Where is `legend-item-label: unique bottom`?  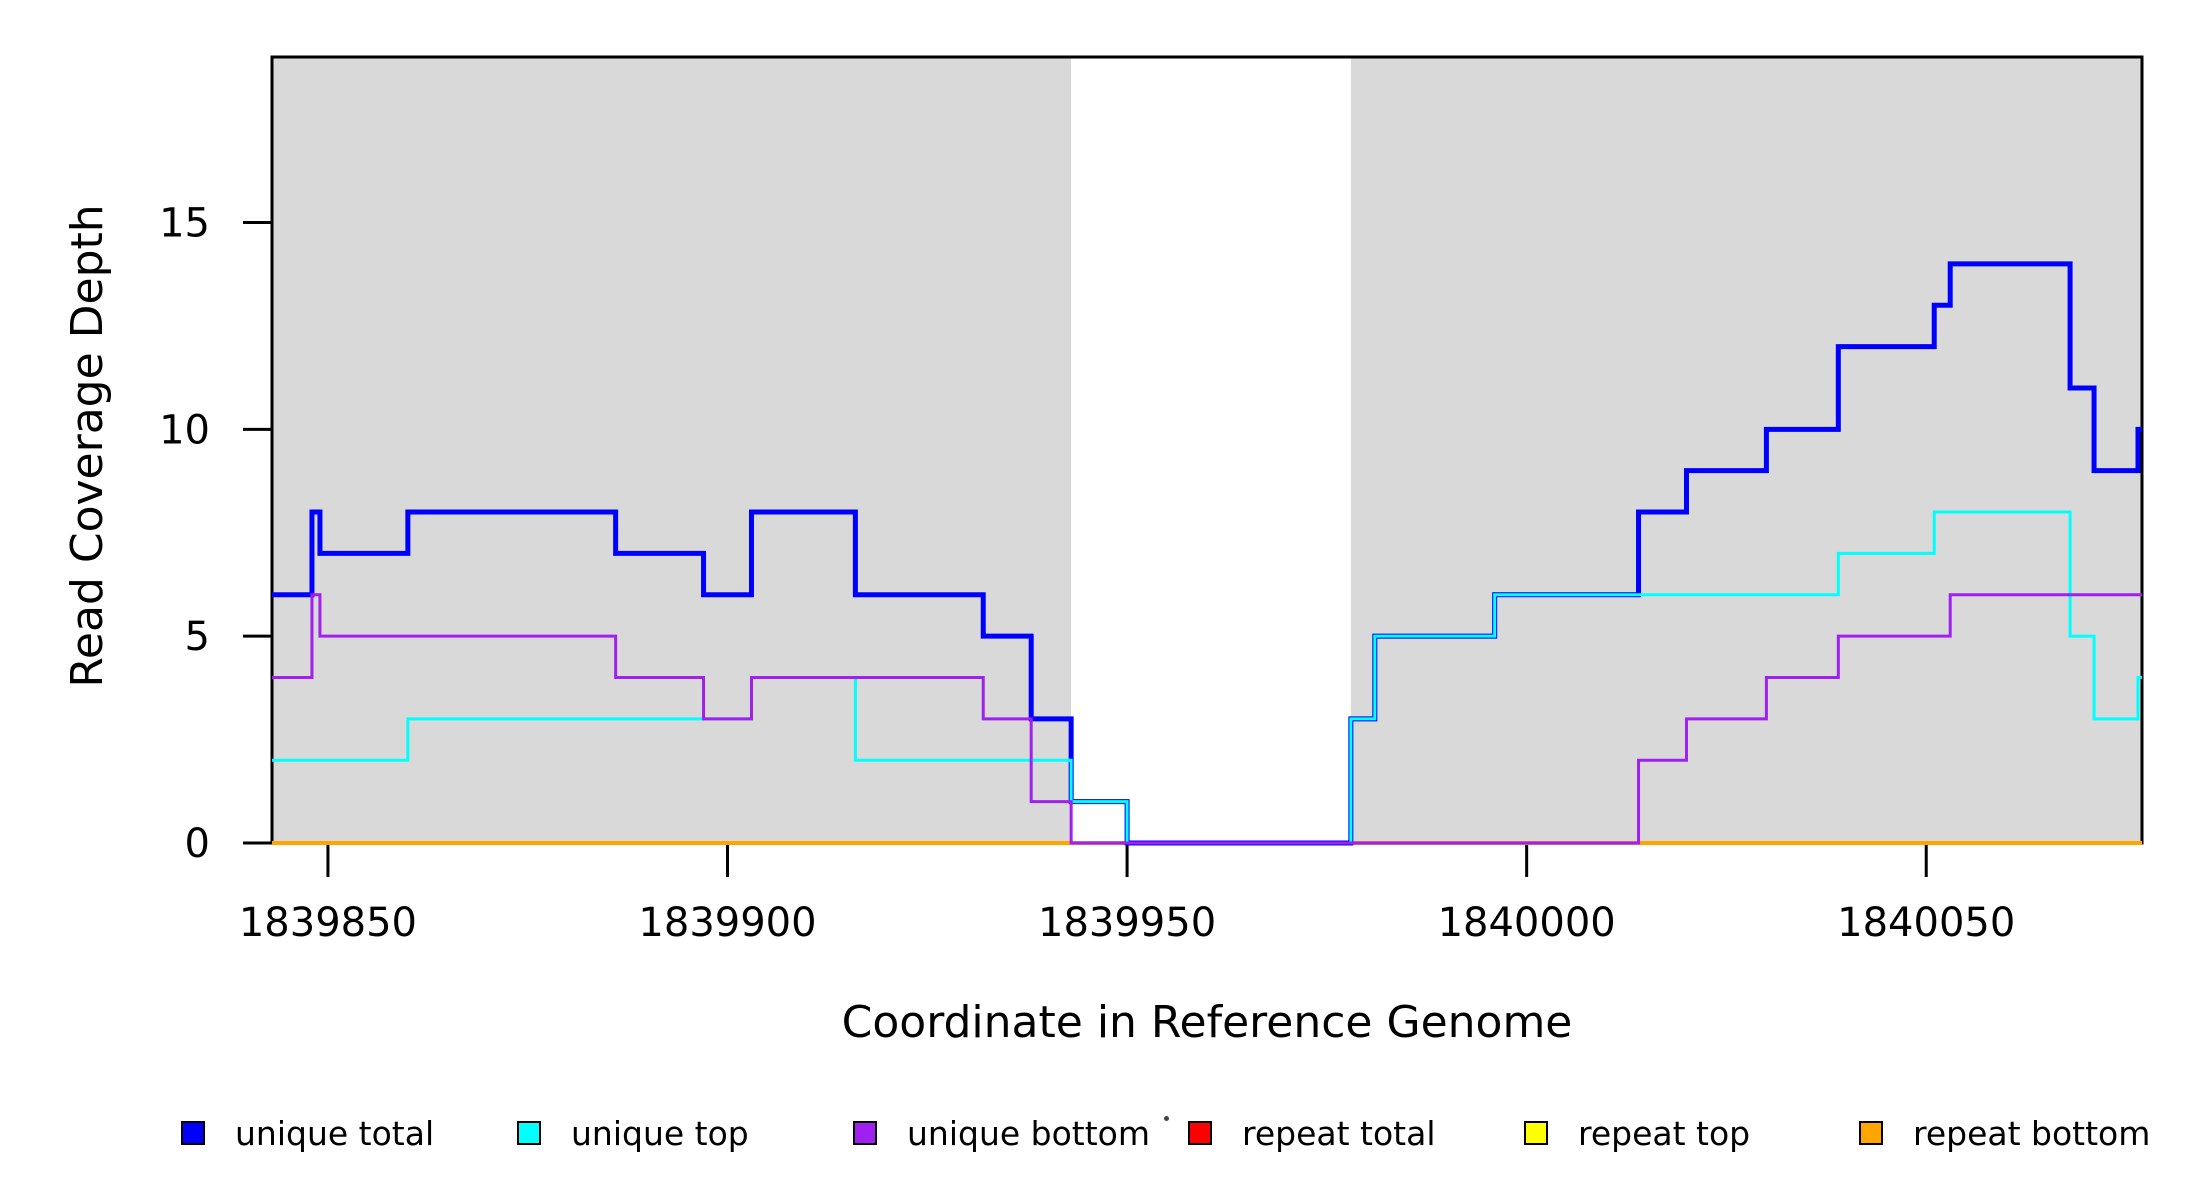 legend-item-label: unique bottom is located at coordinates (1029, 1133).